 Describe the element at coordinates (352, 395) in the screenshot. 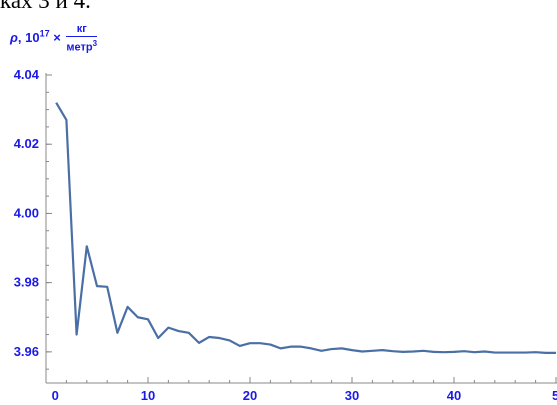

I see `x-tick-label: 30` at that location.